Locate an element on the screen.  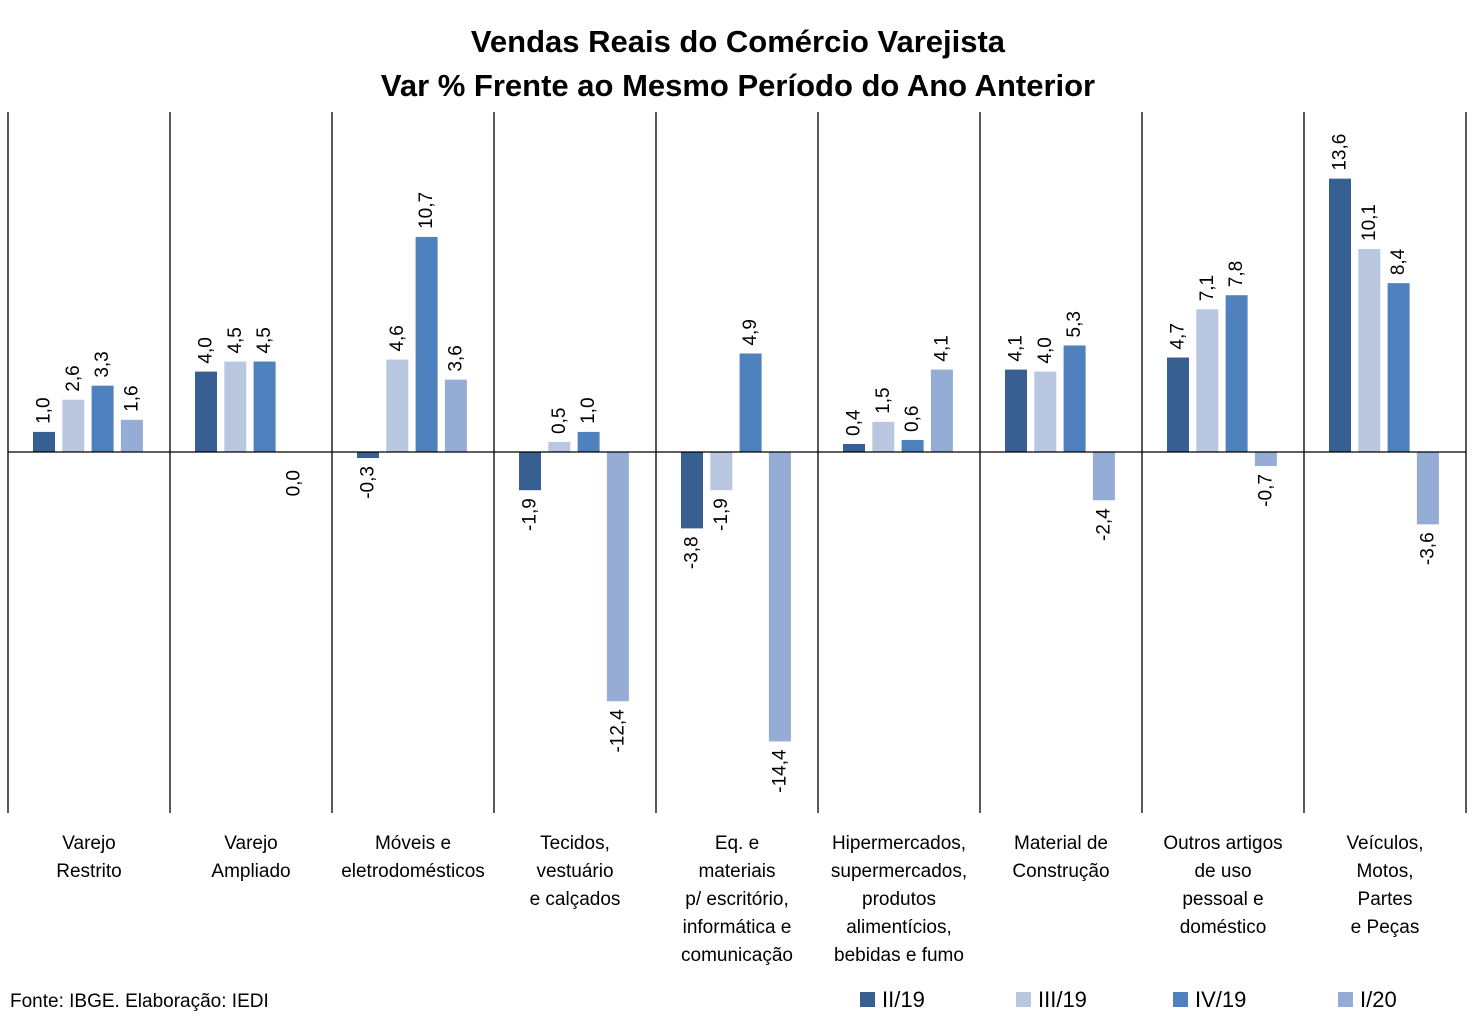
category-label: produtos is located at coordinates (899, 899).